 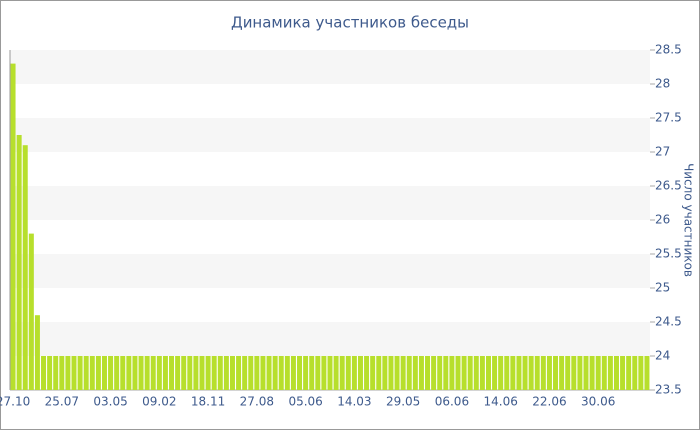 What do you see at coordinates (662, 356) in the screenshot?
I see `y-tick-label: 24` at bounding box center [662, 356].